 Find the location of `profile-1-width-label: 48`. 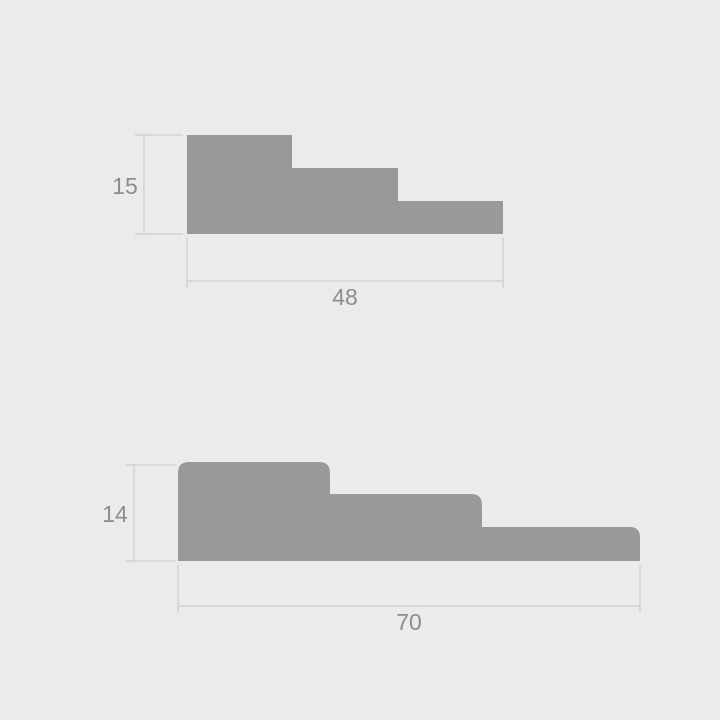

profile-1-width-label: 48 is located at coordinates (345, 297).